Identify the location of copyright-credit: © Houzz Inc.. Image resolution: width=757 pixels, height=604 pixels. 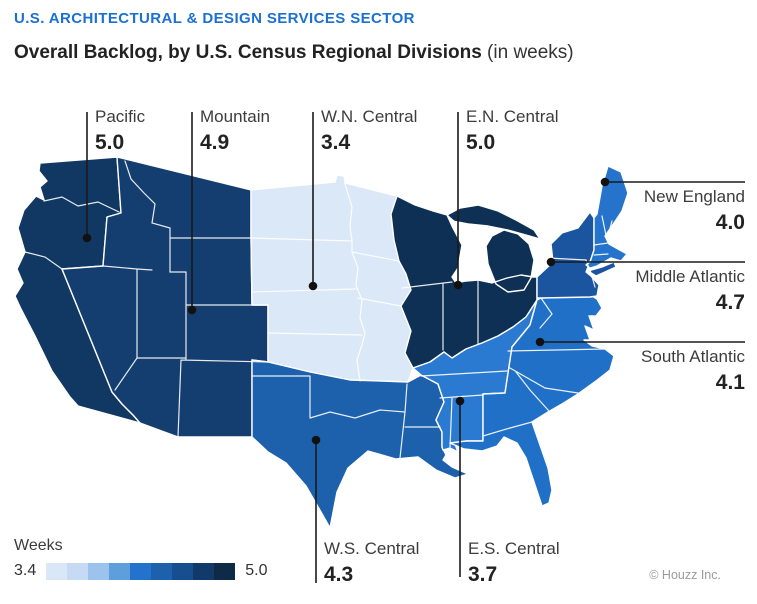
(685, 575).